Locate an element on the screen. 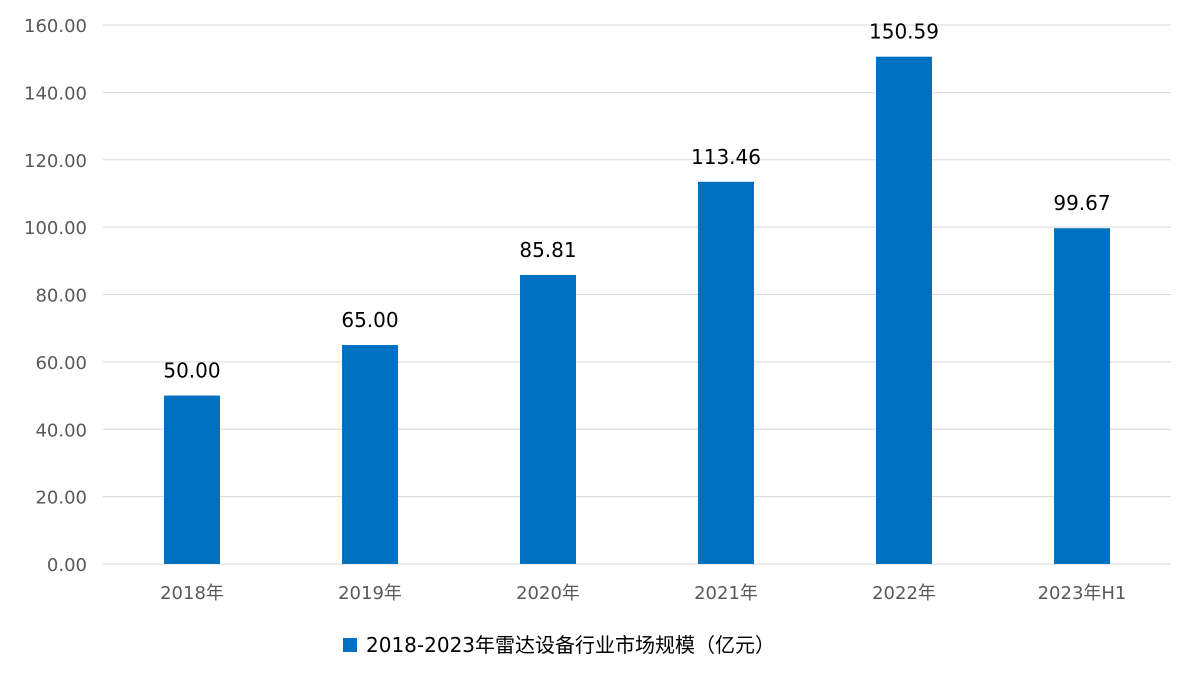 This screenshot has width=1195, height=683. x-category-label: 2020年 is located at coordinates (548, 593).